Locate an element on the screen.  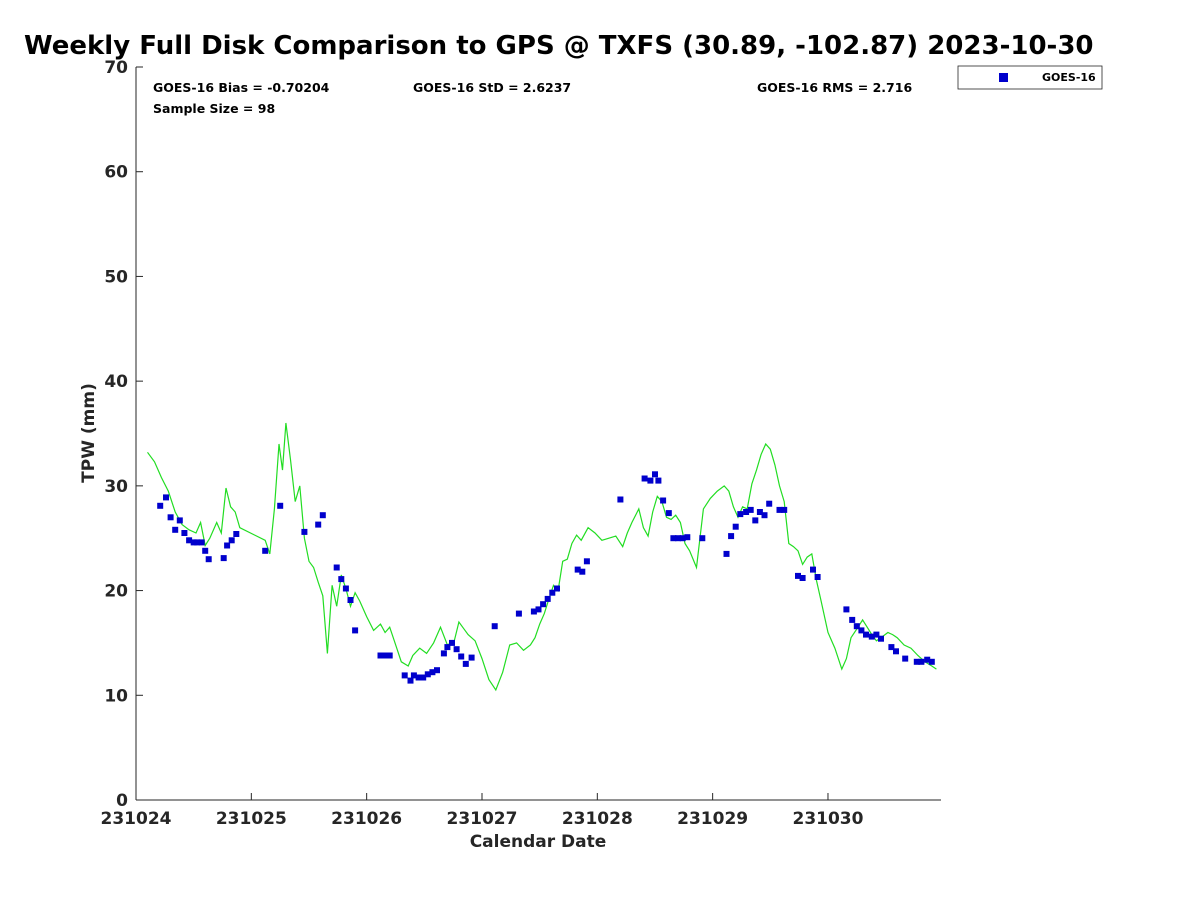
legend: GOES-16 is located at coordinates (1030, 77).